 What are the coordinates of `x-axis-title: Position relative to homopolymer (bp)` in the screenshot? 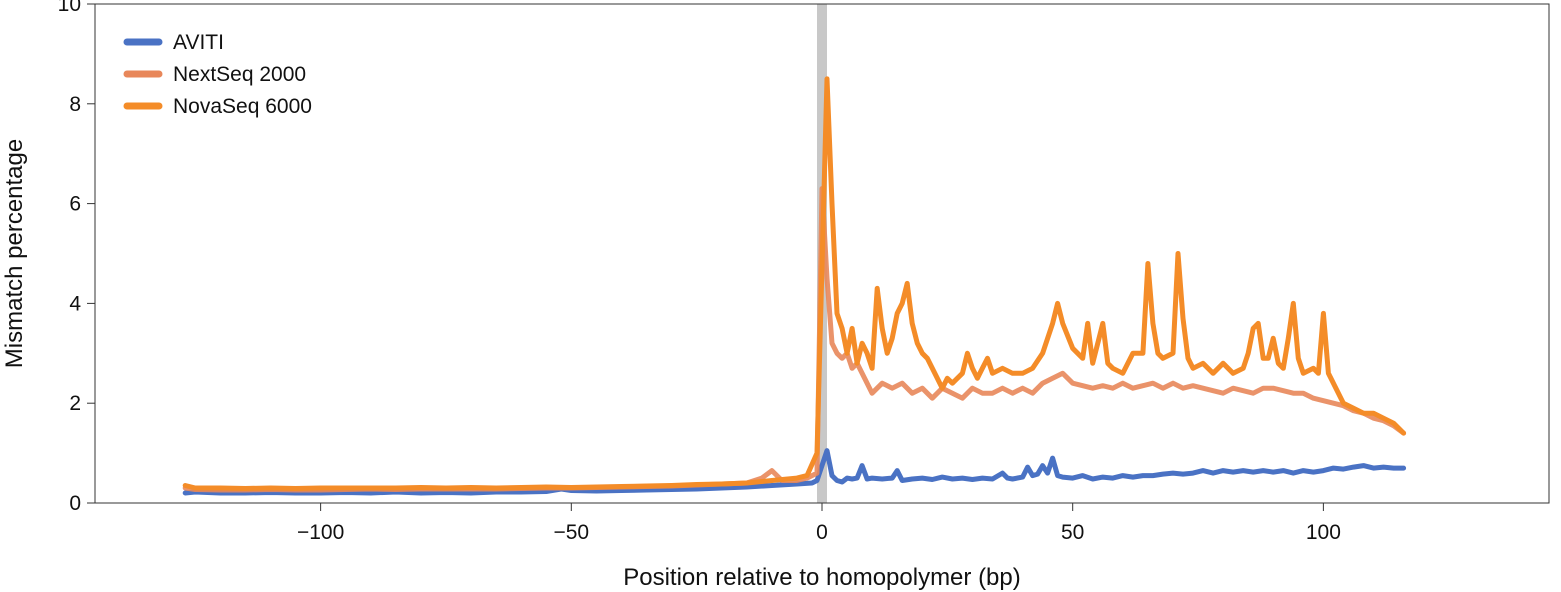 It's located at (822, 577).